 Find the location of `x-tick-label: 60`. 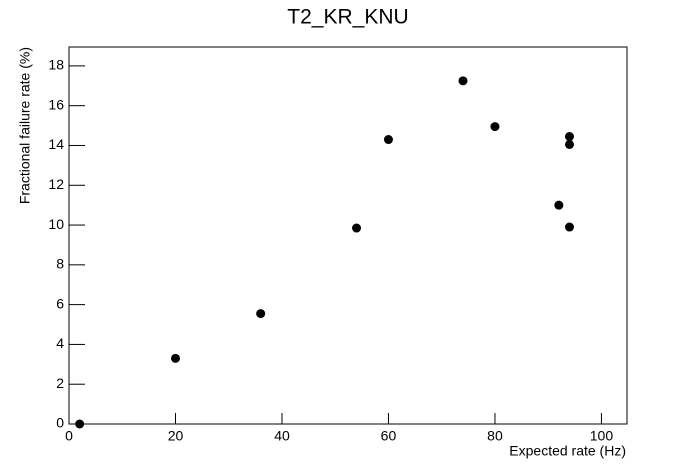

x-tick-label: 60 is located at coordinates (389, 436).